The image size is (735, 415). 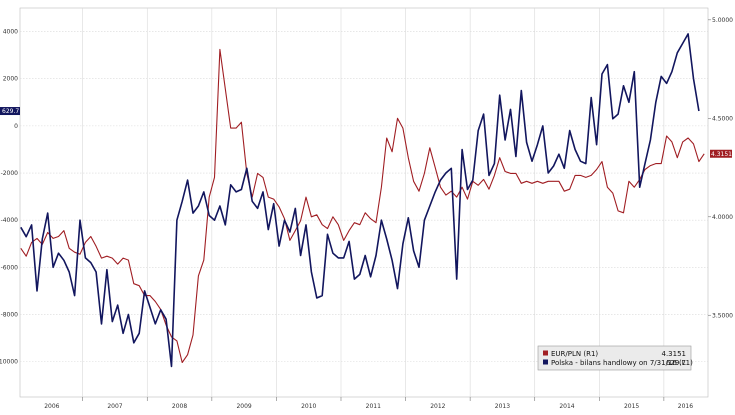 I want to click on x-tick-label: 2015, so click(x=631, y=406).